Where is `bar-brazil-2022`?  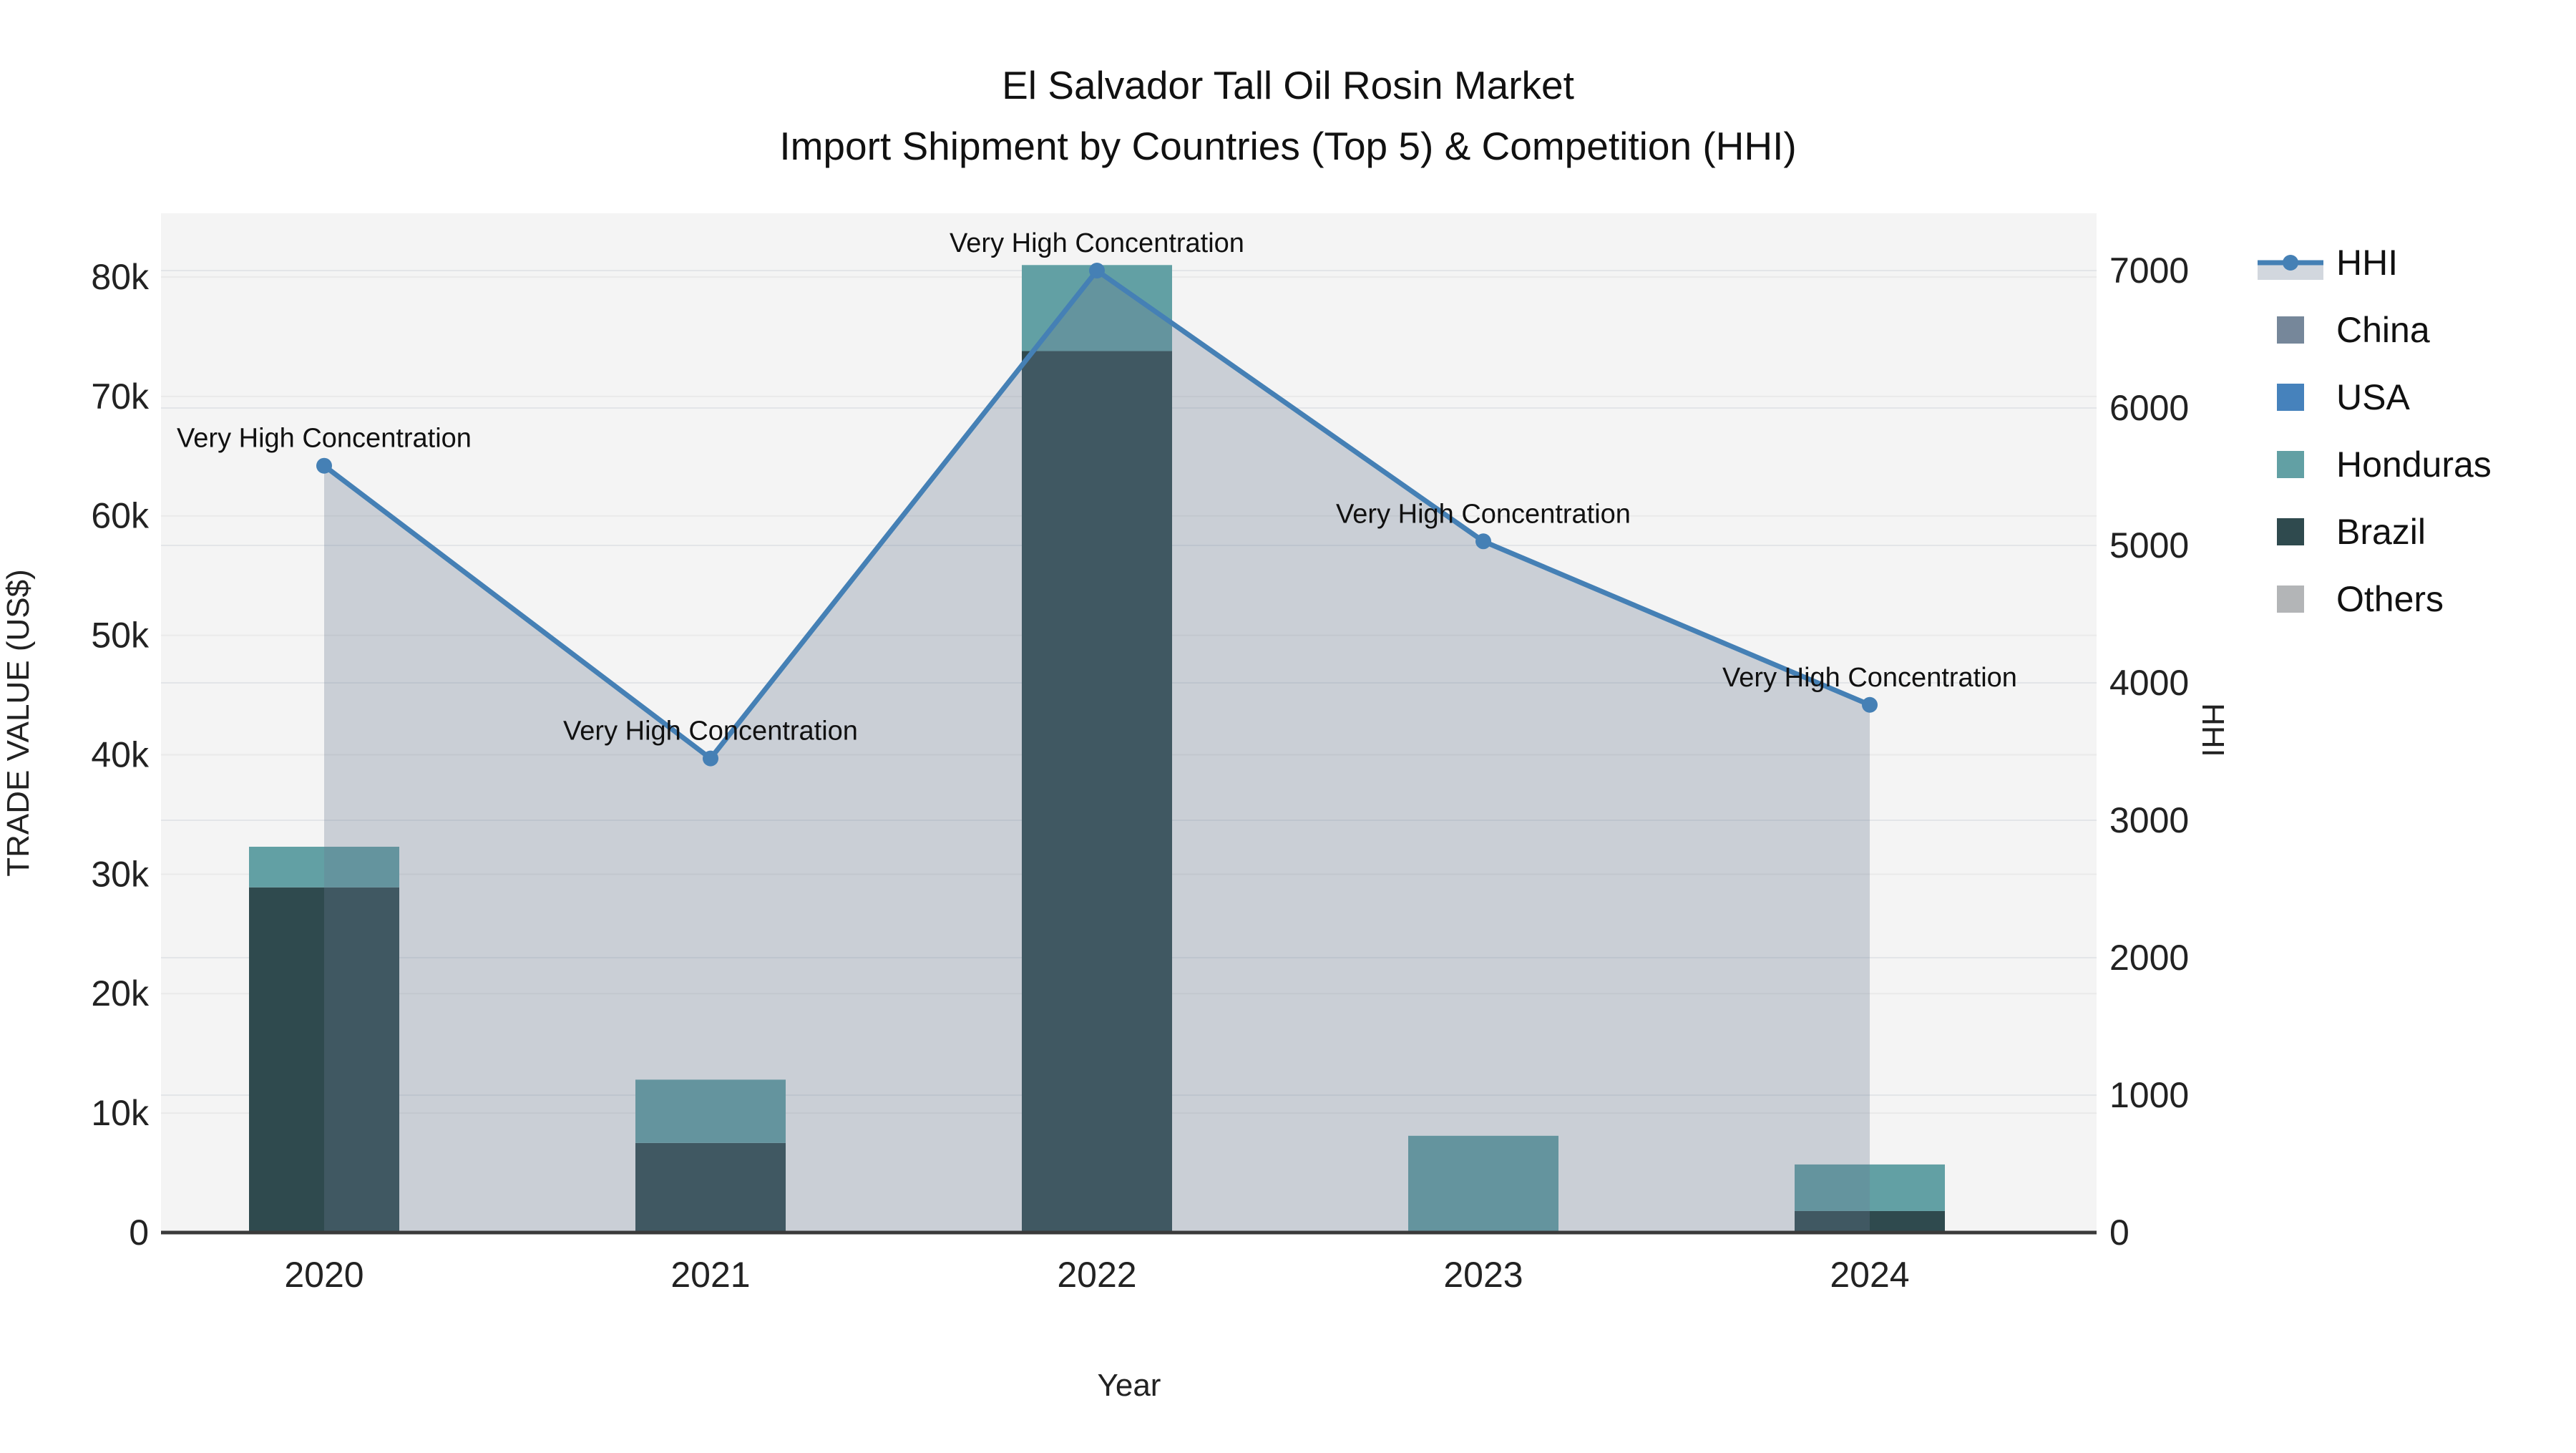
bar-brazil-2022 is located at coordinates (1097, 792).